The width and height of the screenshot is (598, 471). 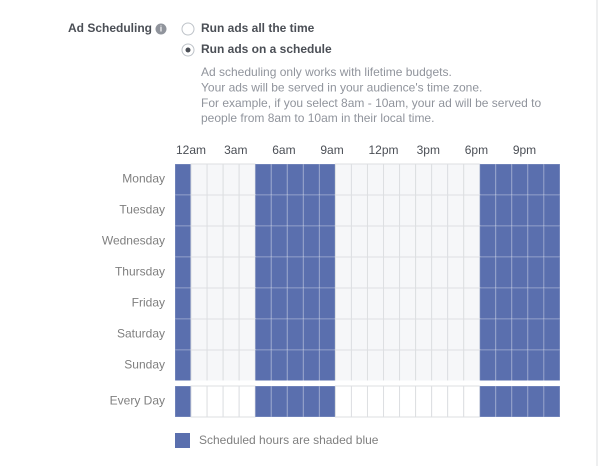 What do you see at coordinates (258, 28) in the screenshot?
I see `radio-label: Run ads all the time` at bounding box center [258, 28].